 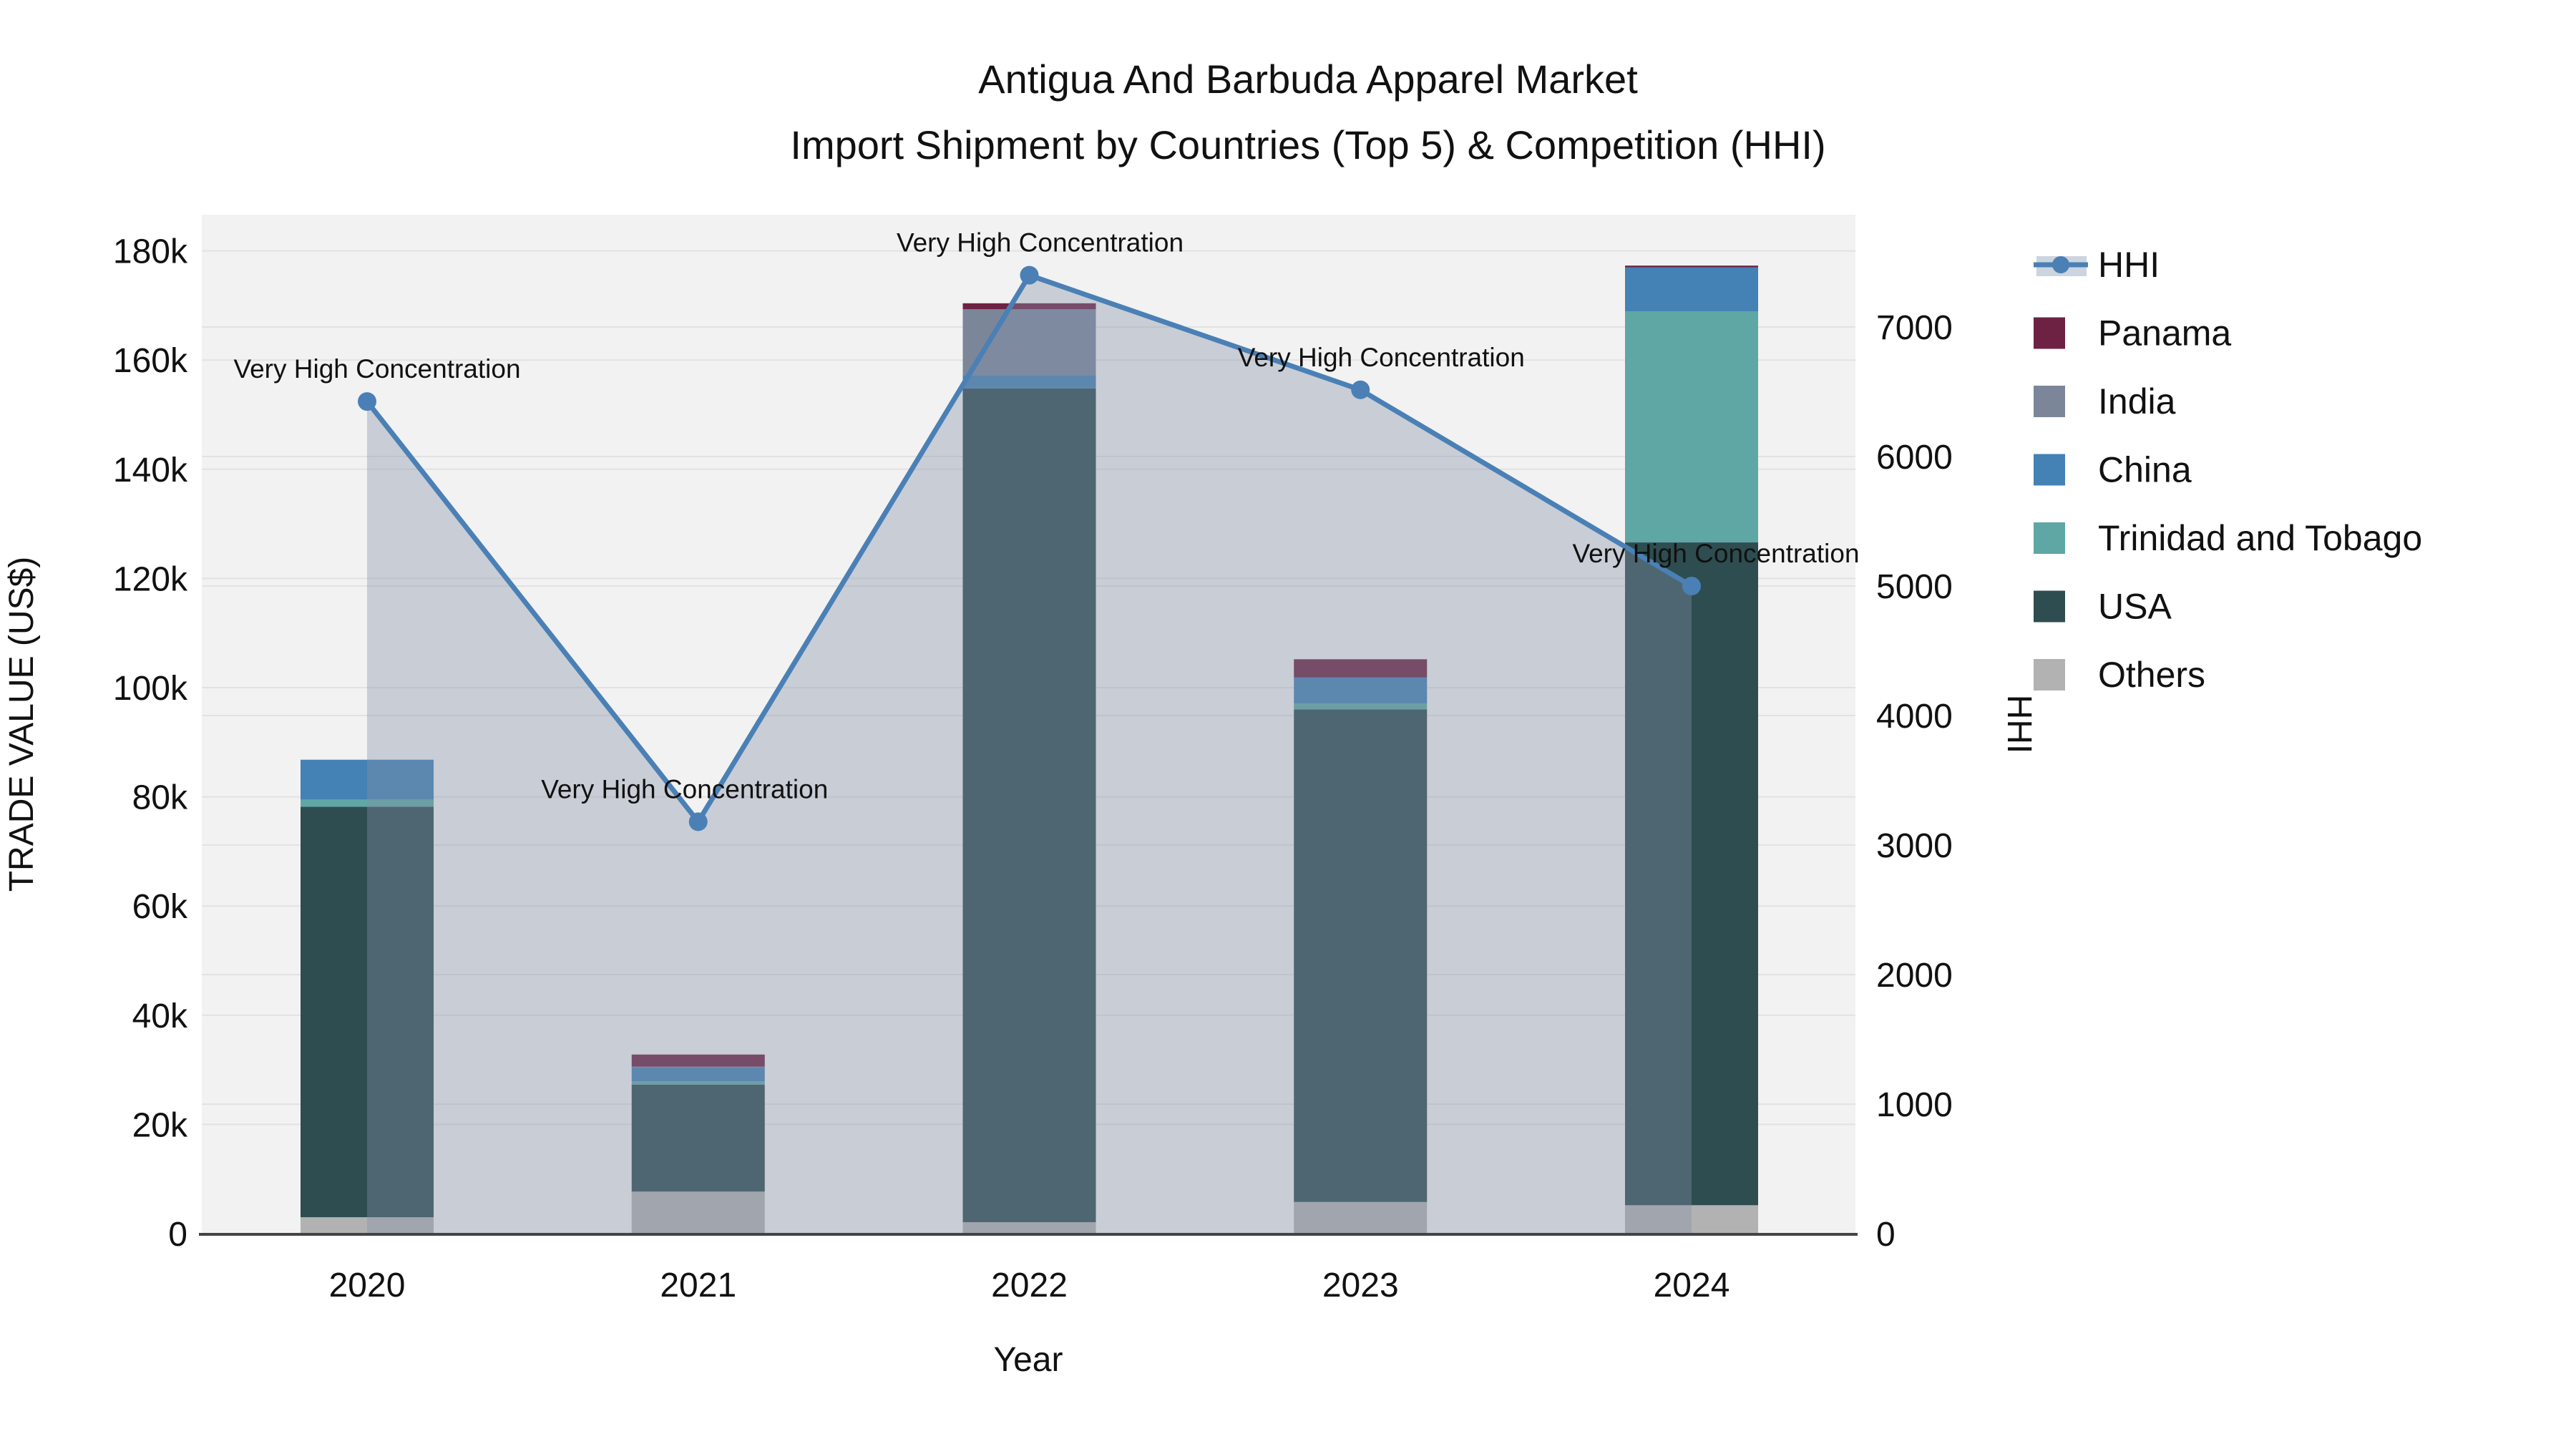 I want to click on legend-item-china: China, so click(x=2113, y=470).